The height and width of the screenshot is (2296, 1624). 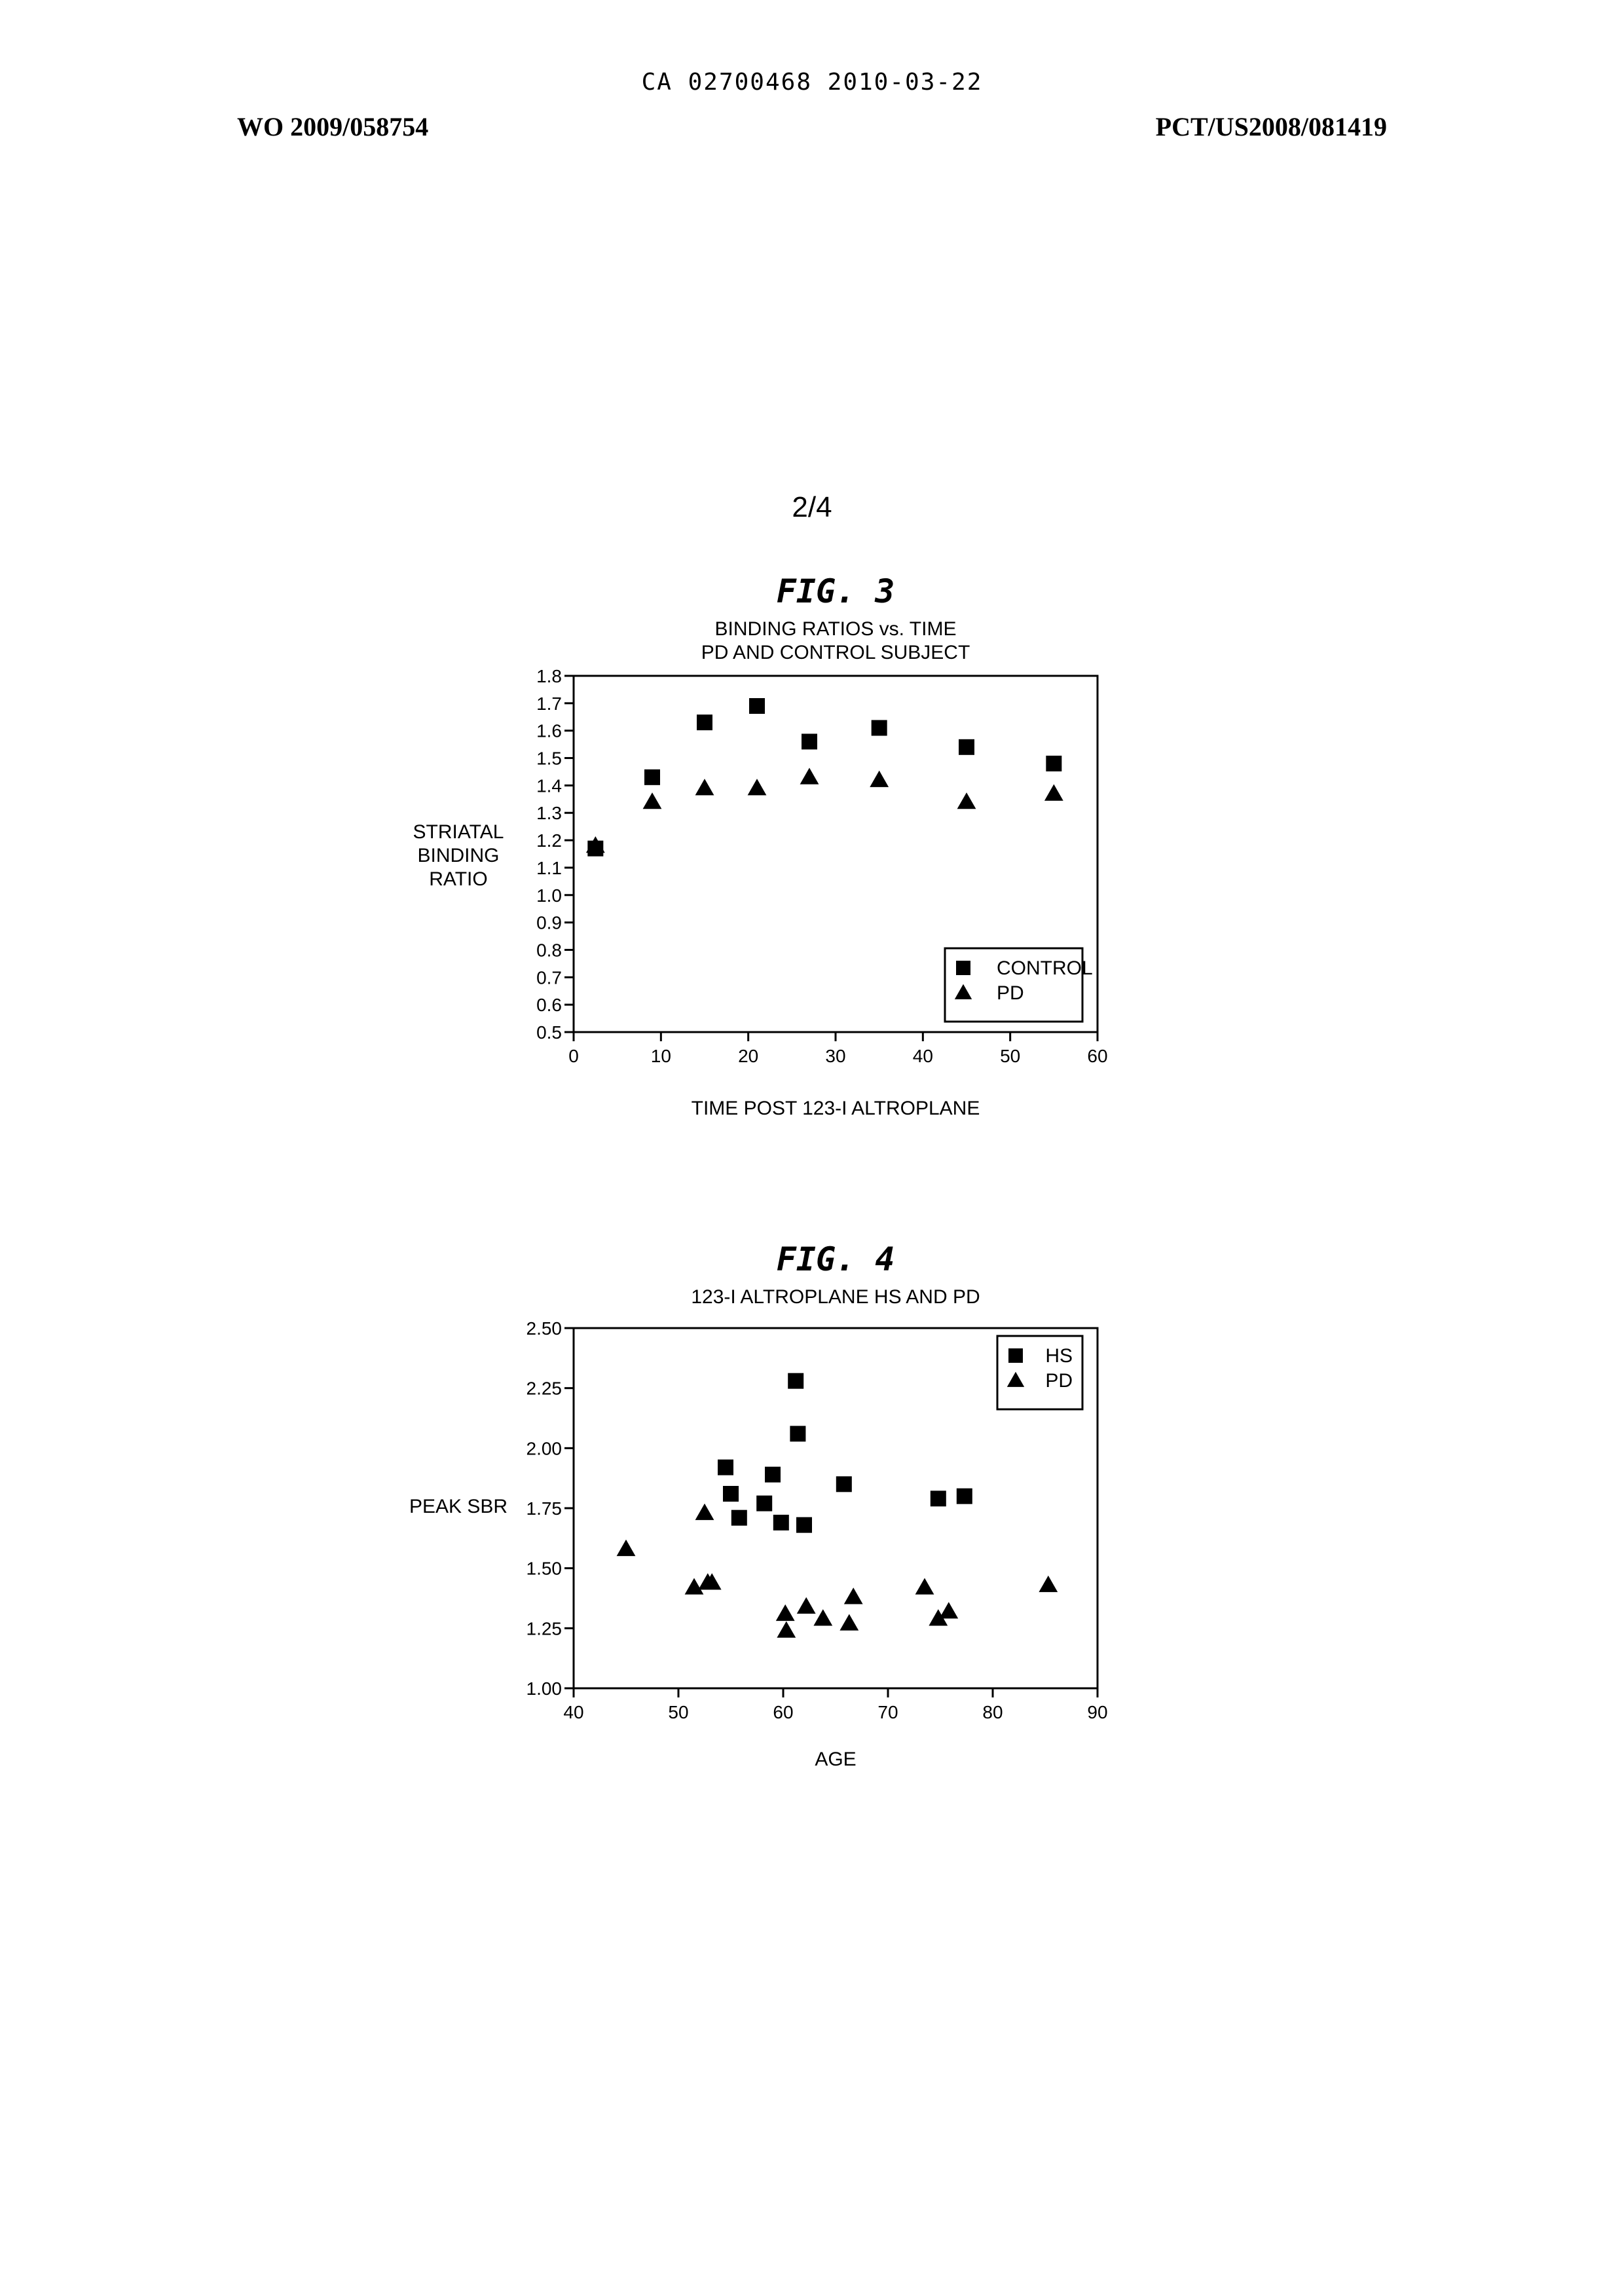 I want to click on x-tick-label: 20, so click(x=748, y=1056).